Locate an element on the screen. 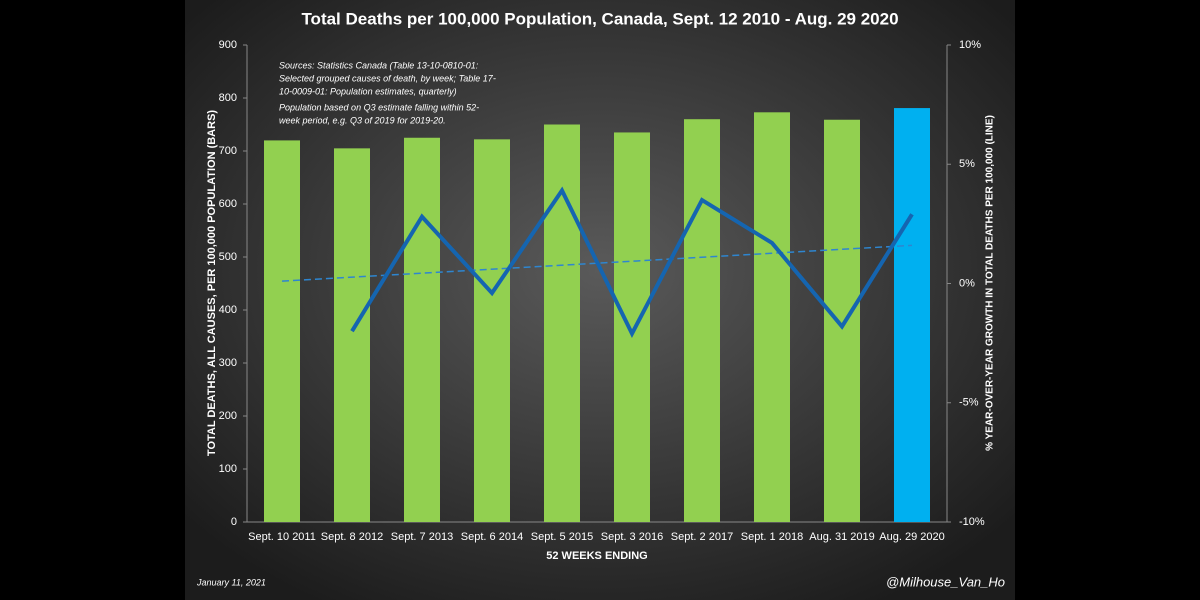 The width and height of the screenshot is (1200, 600). y-tick-label: 900 is located at coordinates (228, 45).